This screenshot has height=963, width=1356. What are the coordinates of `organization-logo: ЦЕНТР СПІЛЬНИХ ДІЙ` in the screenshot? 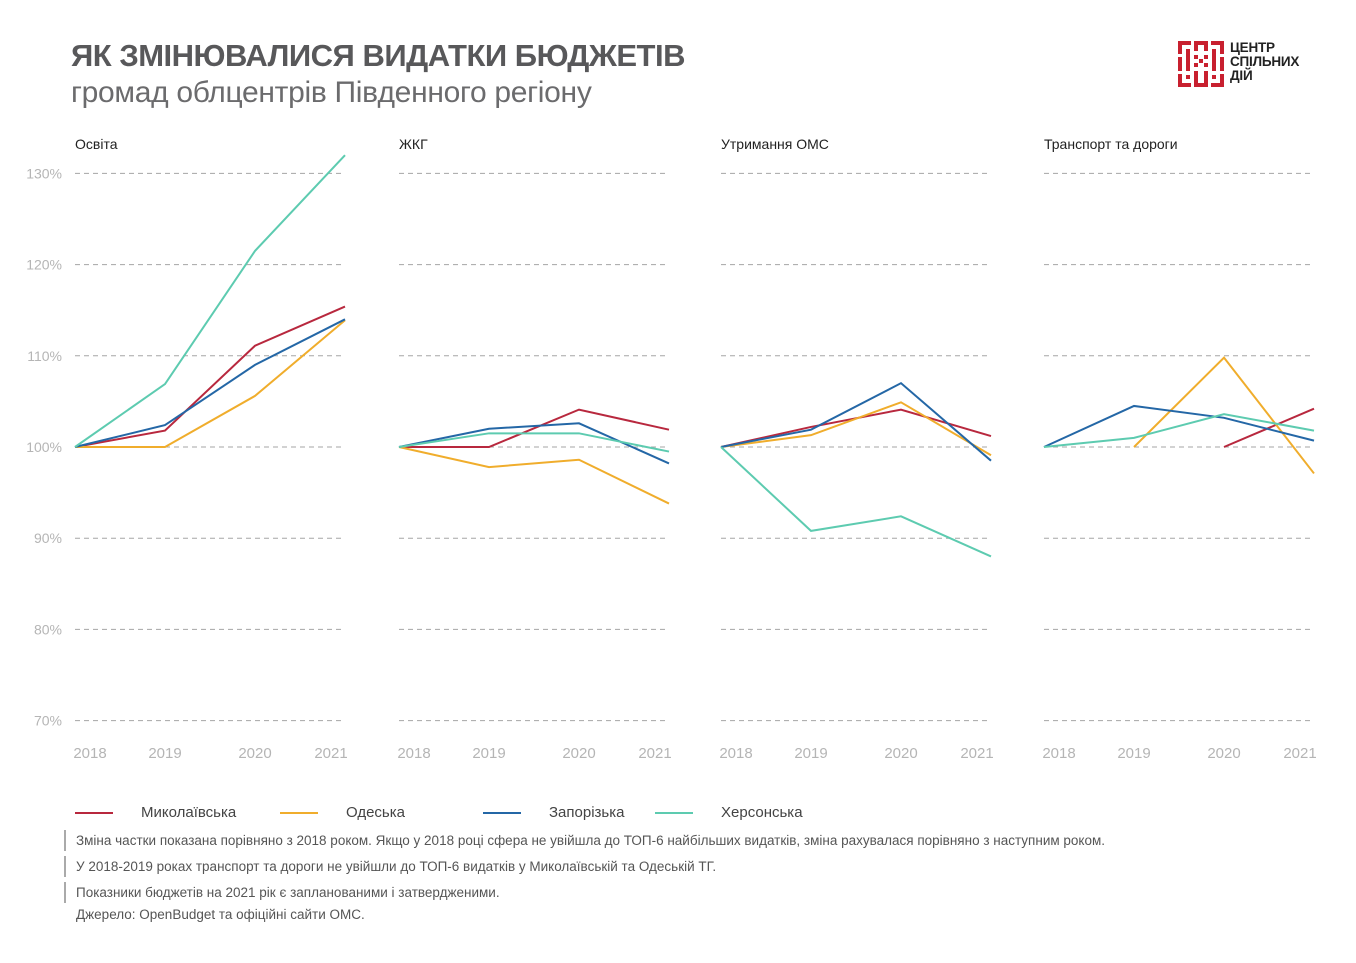 It's located at (1238, 64).